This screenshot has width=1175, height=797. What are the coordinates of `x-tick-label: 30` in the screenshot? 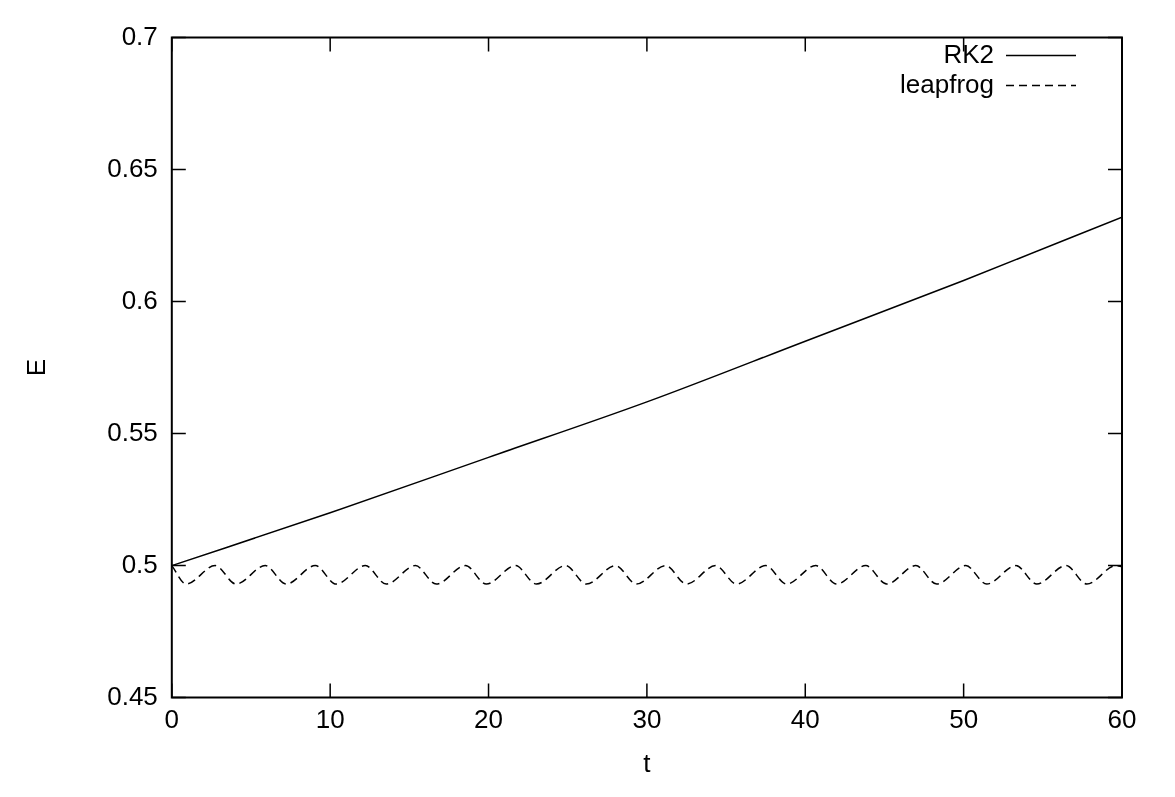 It's located at (647, 719).